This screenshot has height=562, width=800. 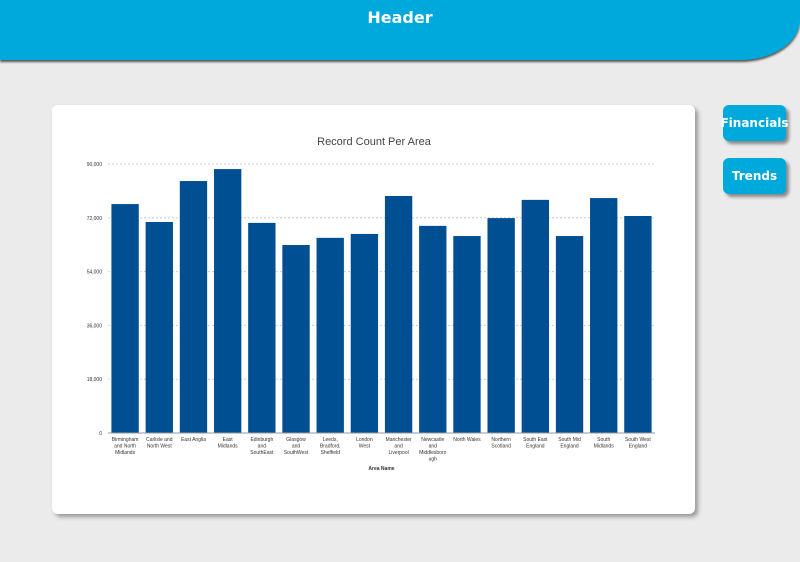 I want to click on y-tick-label: 54,000, so click(x=95, y=273).